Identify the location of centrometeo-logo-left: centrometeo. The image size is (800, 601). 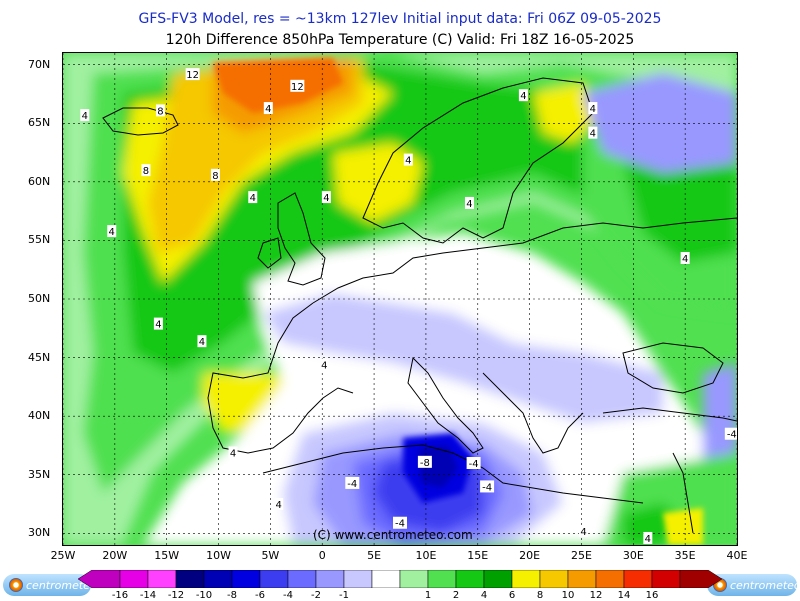
(50, 585).